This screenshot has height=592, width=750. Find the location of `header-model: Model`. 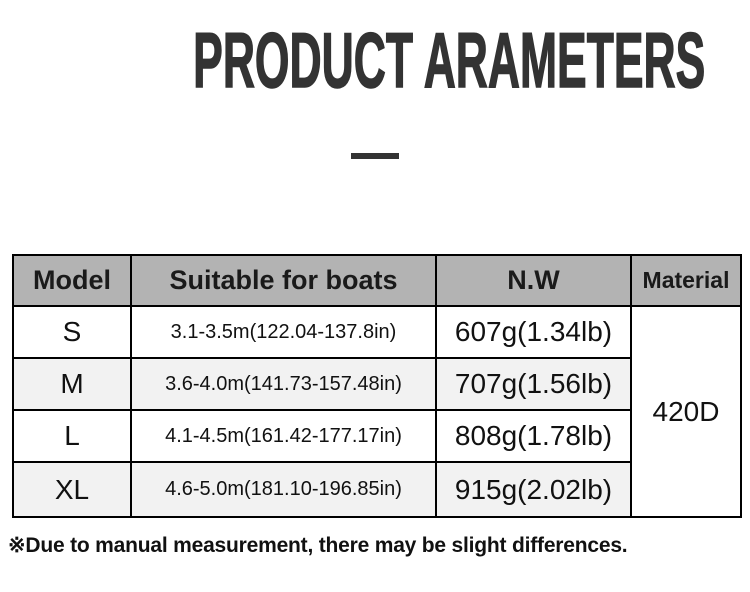

header-model: Model is located at coordinates (72, 280).